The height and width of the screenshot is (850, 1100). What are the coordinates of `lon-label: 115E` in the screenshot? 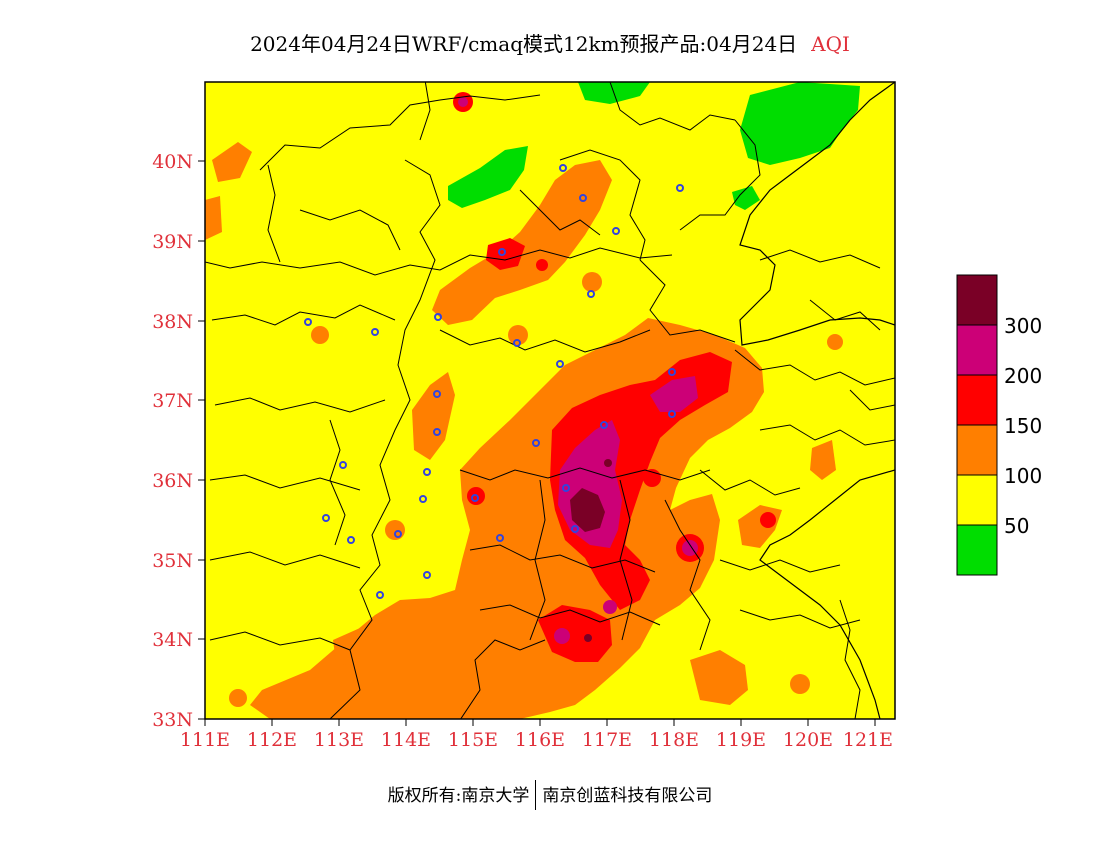 It's located at (473, 740).